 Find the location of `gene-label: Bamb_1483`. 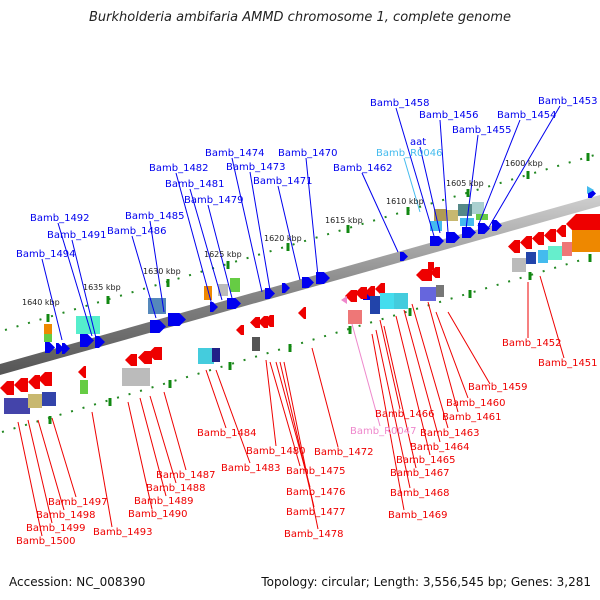

gene-label: Bamb_1483 is located at coordinates (251, 468).